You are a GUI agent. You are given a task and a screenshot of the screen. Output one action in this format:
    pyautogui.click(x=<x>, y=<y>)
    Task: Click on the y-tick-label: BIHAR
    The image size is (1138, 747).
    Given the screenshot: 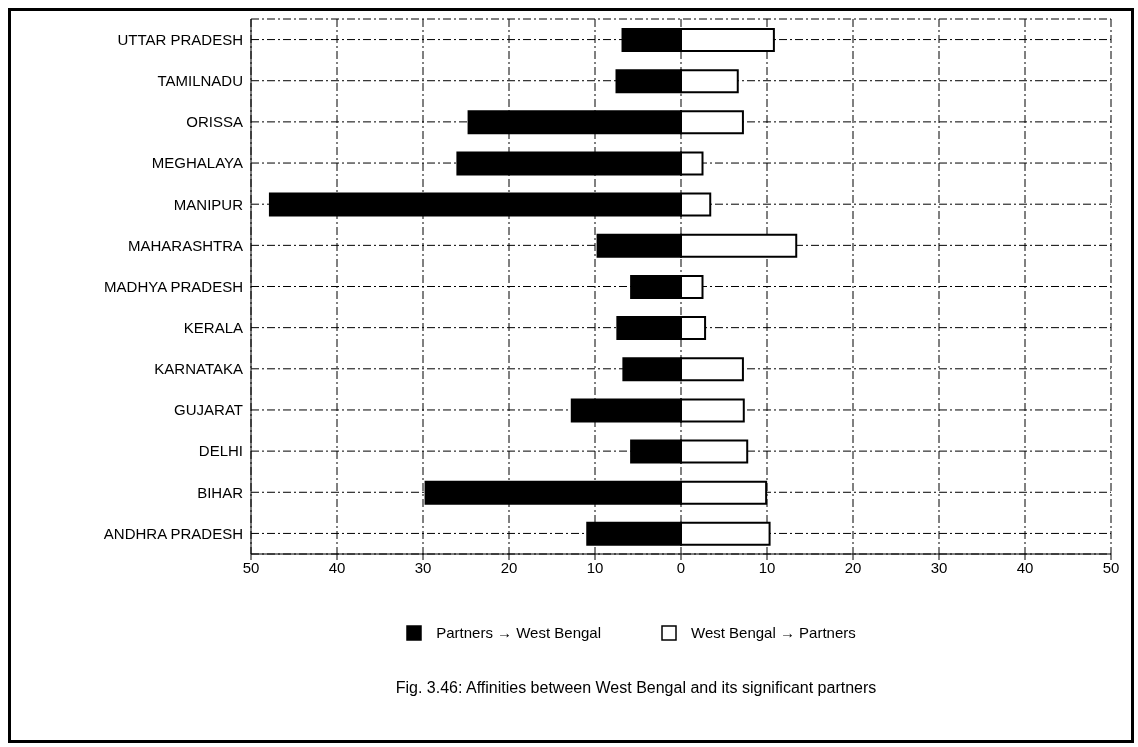 What is the action you would take?
    pyautogui.click(x=220, y=492)
    